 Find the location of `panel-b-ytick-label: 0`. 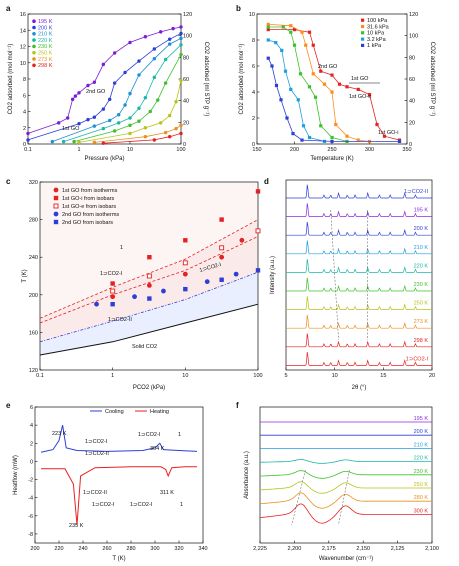

panel-b-ytick-label: 0 is located at coordinates (253, 145).